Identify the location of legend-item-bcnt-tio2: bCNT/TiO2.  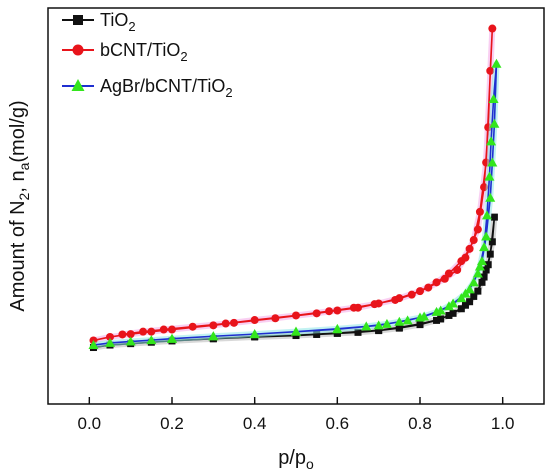
(125, 52).